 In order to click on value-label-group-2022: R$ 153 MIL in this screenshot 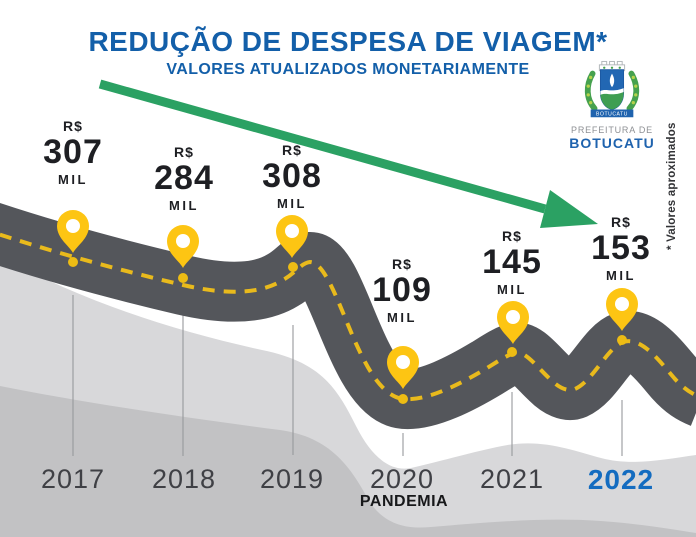, I will do `click(621, 248)`.